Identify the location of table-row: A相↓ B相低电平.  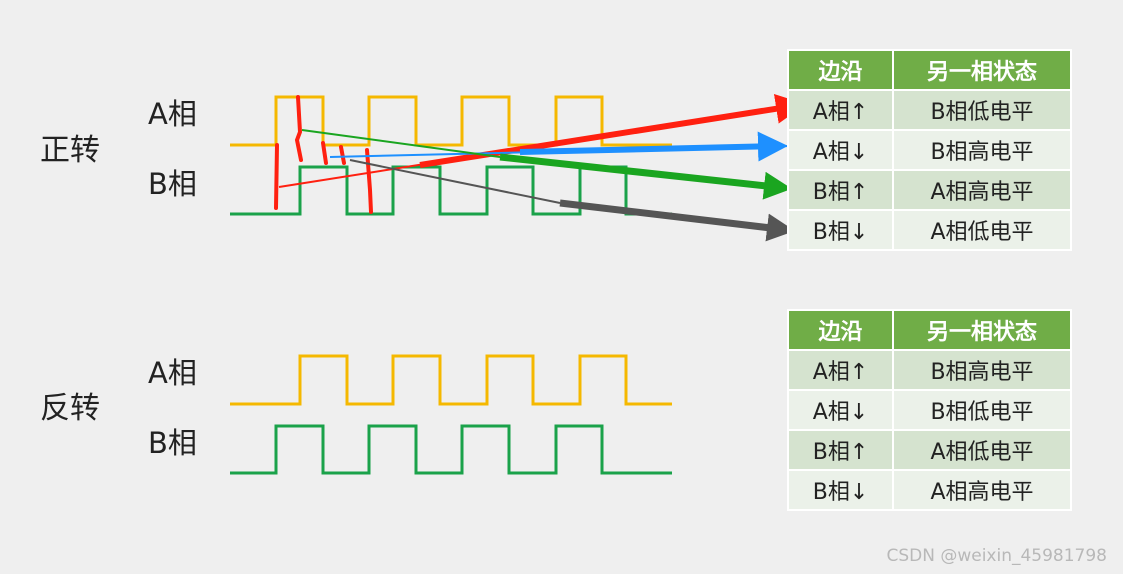
(929, 410).